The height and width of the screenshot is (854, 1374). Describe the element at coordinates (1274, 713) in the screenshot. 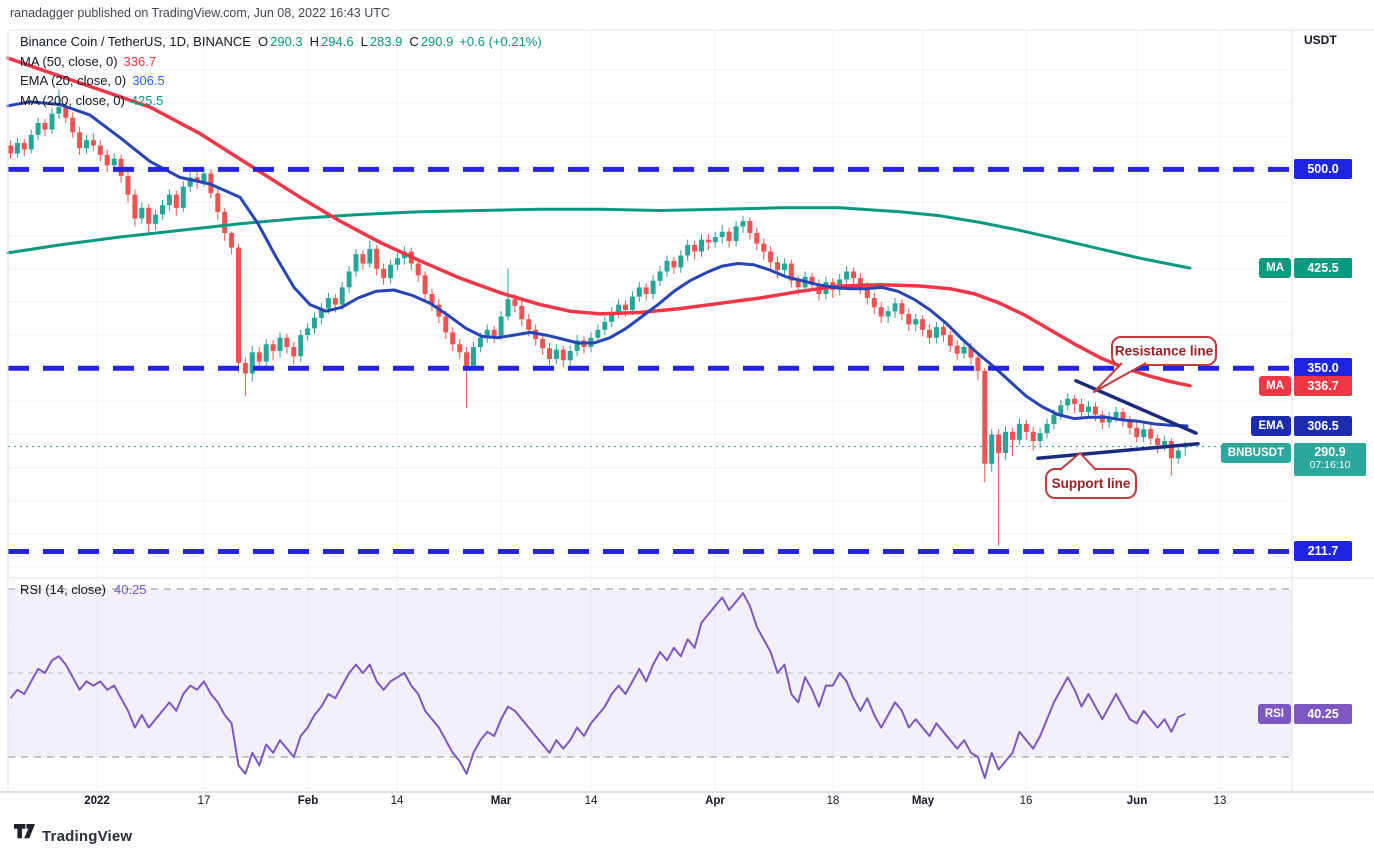

I see `rsi-badge-chip: RSI` at that location.